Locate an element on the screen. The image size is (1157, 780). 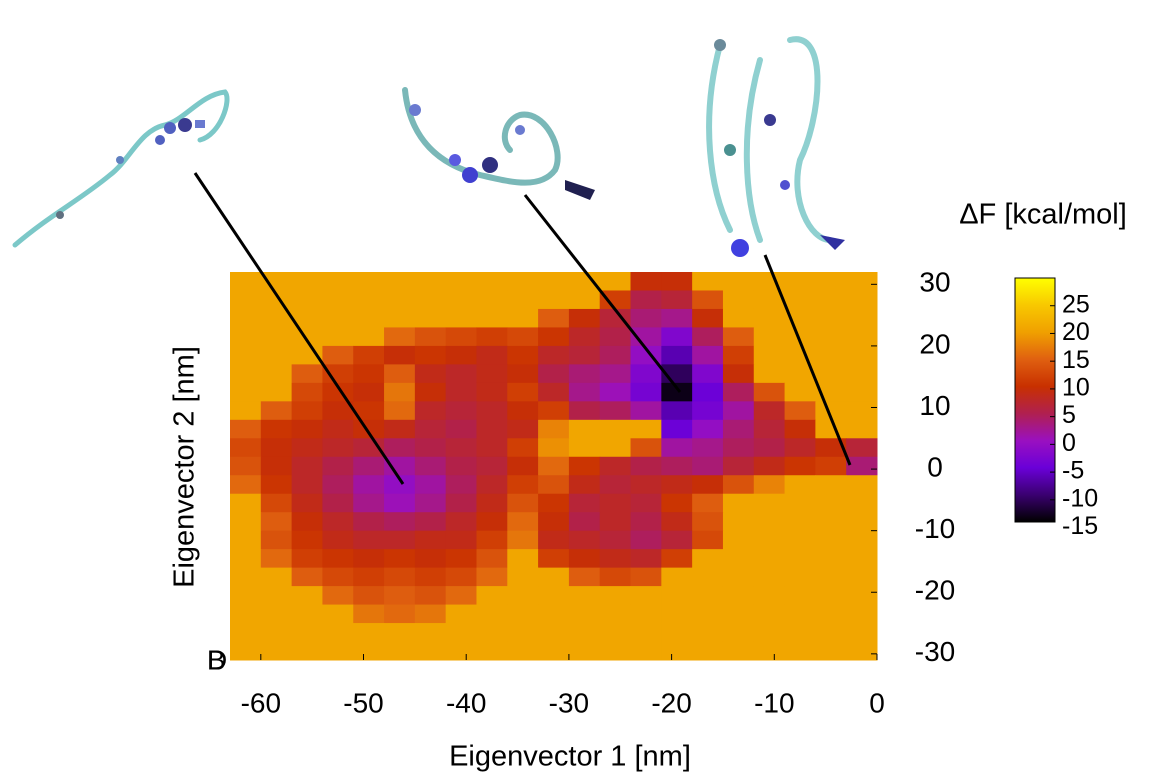
stray-label: D is located at coordinates (217, 659).